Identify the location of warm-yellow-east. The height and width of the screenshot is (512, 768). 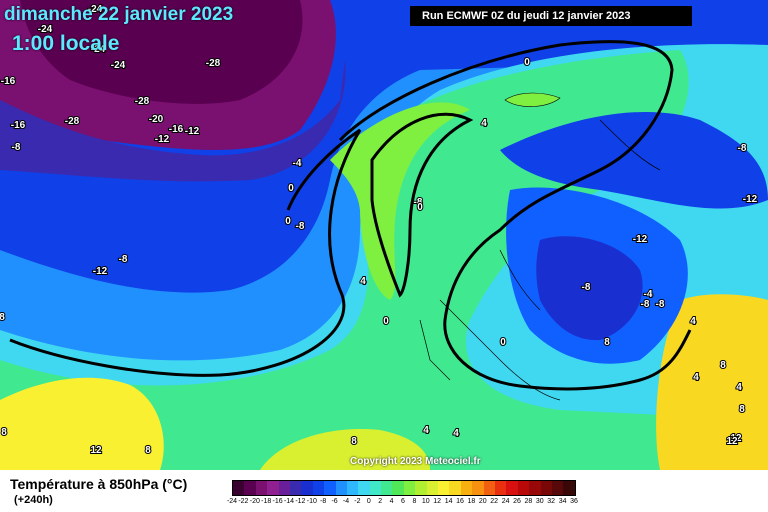
(712, 382).